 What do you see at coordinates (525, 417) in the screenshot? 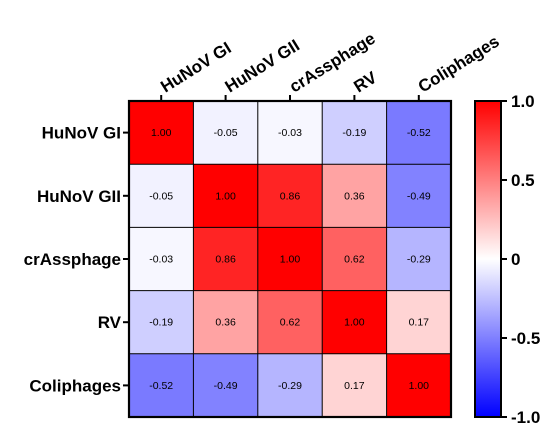
I see `colorbar-tick-label: -1.0` at bounding box center [525, 417].